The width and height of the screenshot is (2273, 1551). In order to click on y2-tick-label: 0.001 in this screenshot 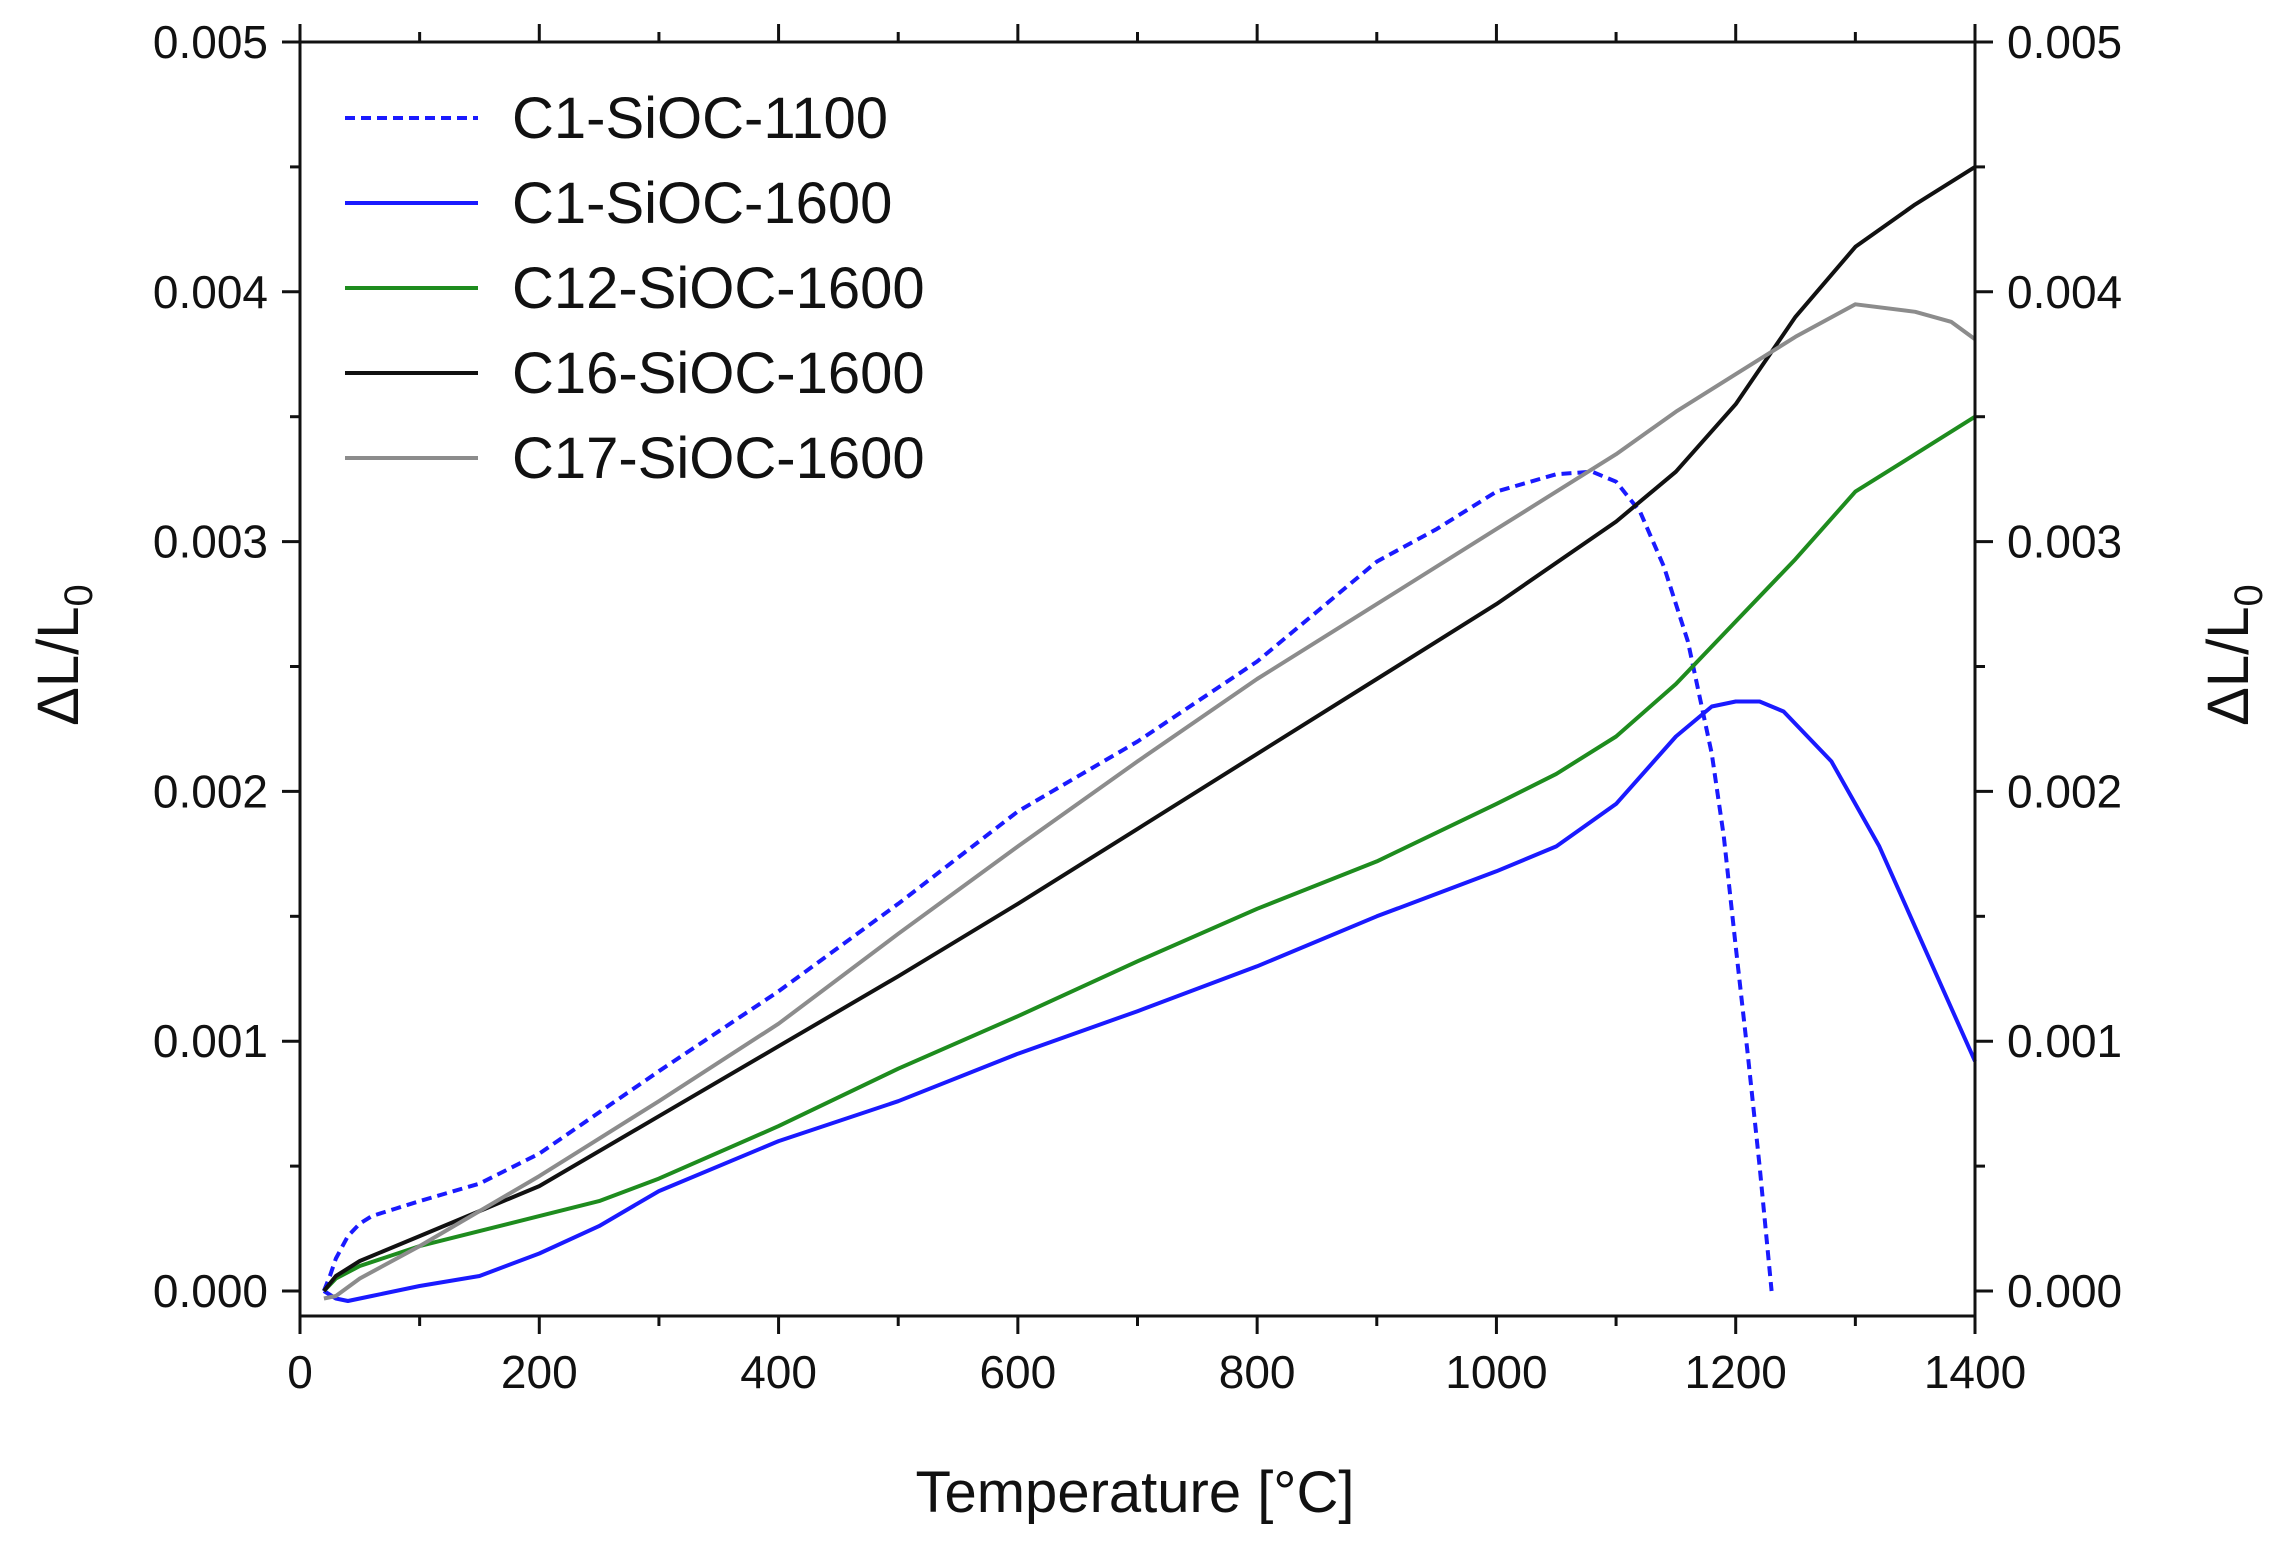, I will do `click(2064, 1041)`.